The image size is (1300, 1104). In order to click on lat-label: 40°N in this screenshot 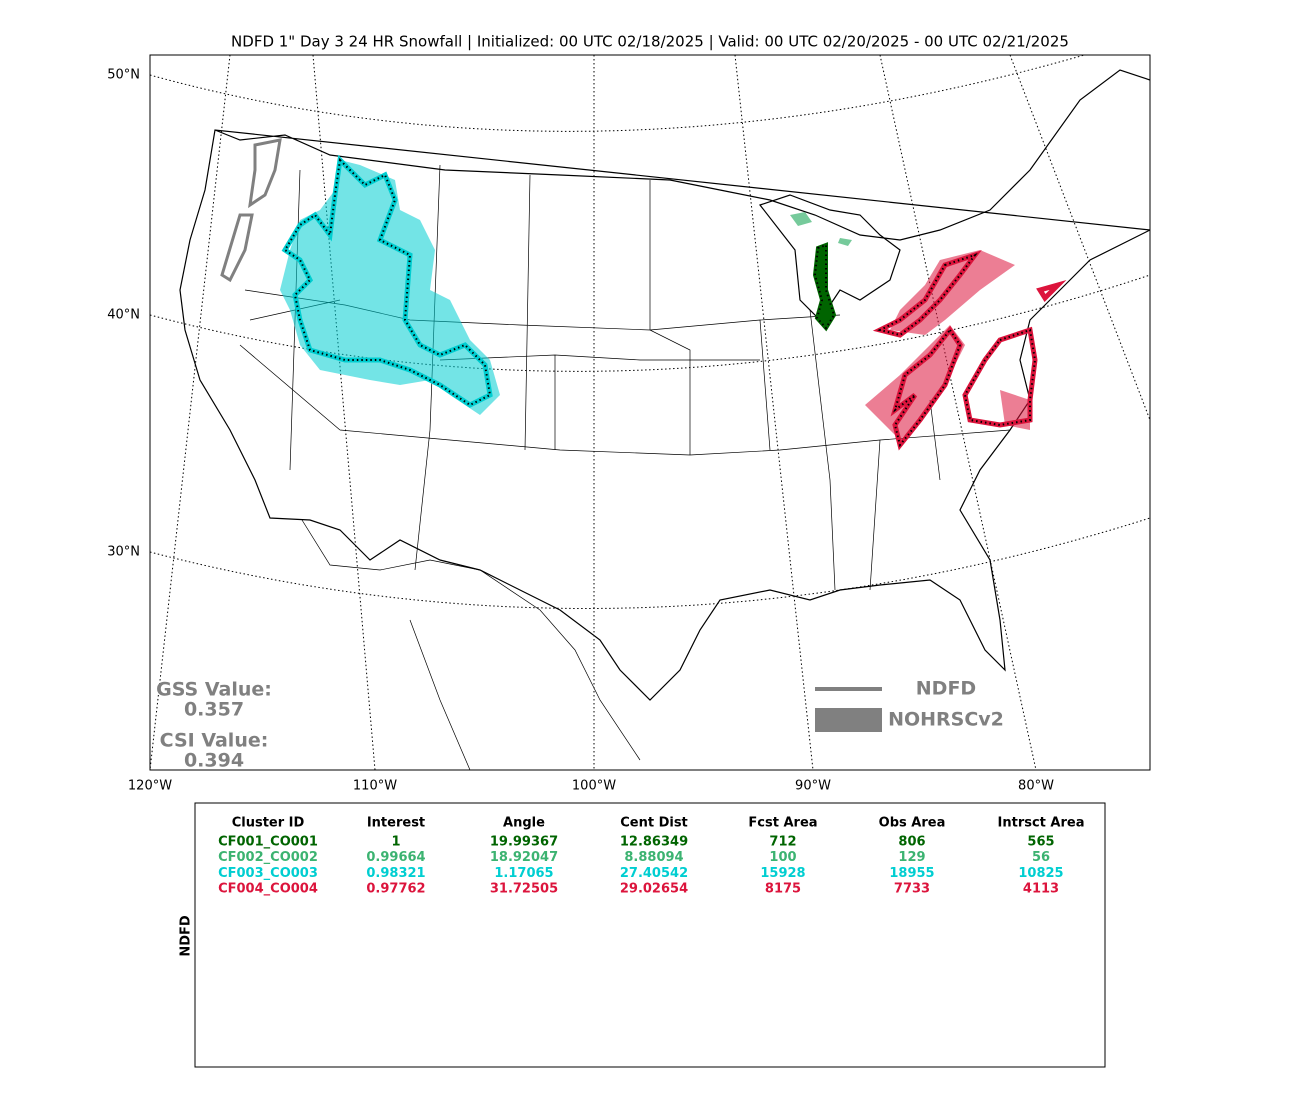, I will do `click(123, 315)`.